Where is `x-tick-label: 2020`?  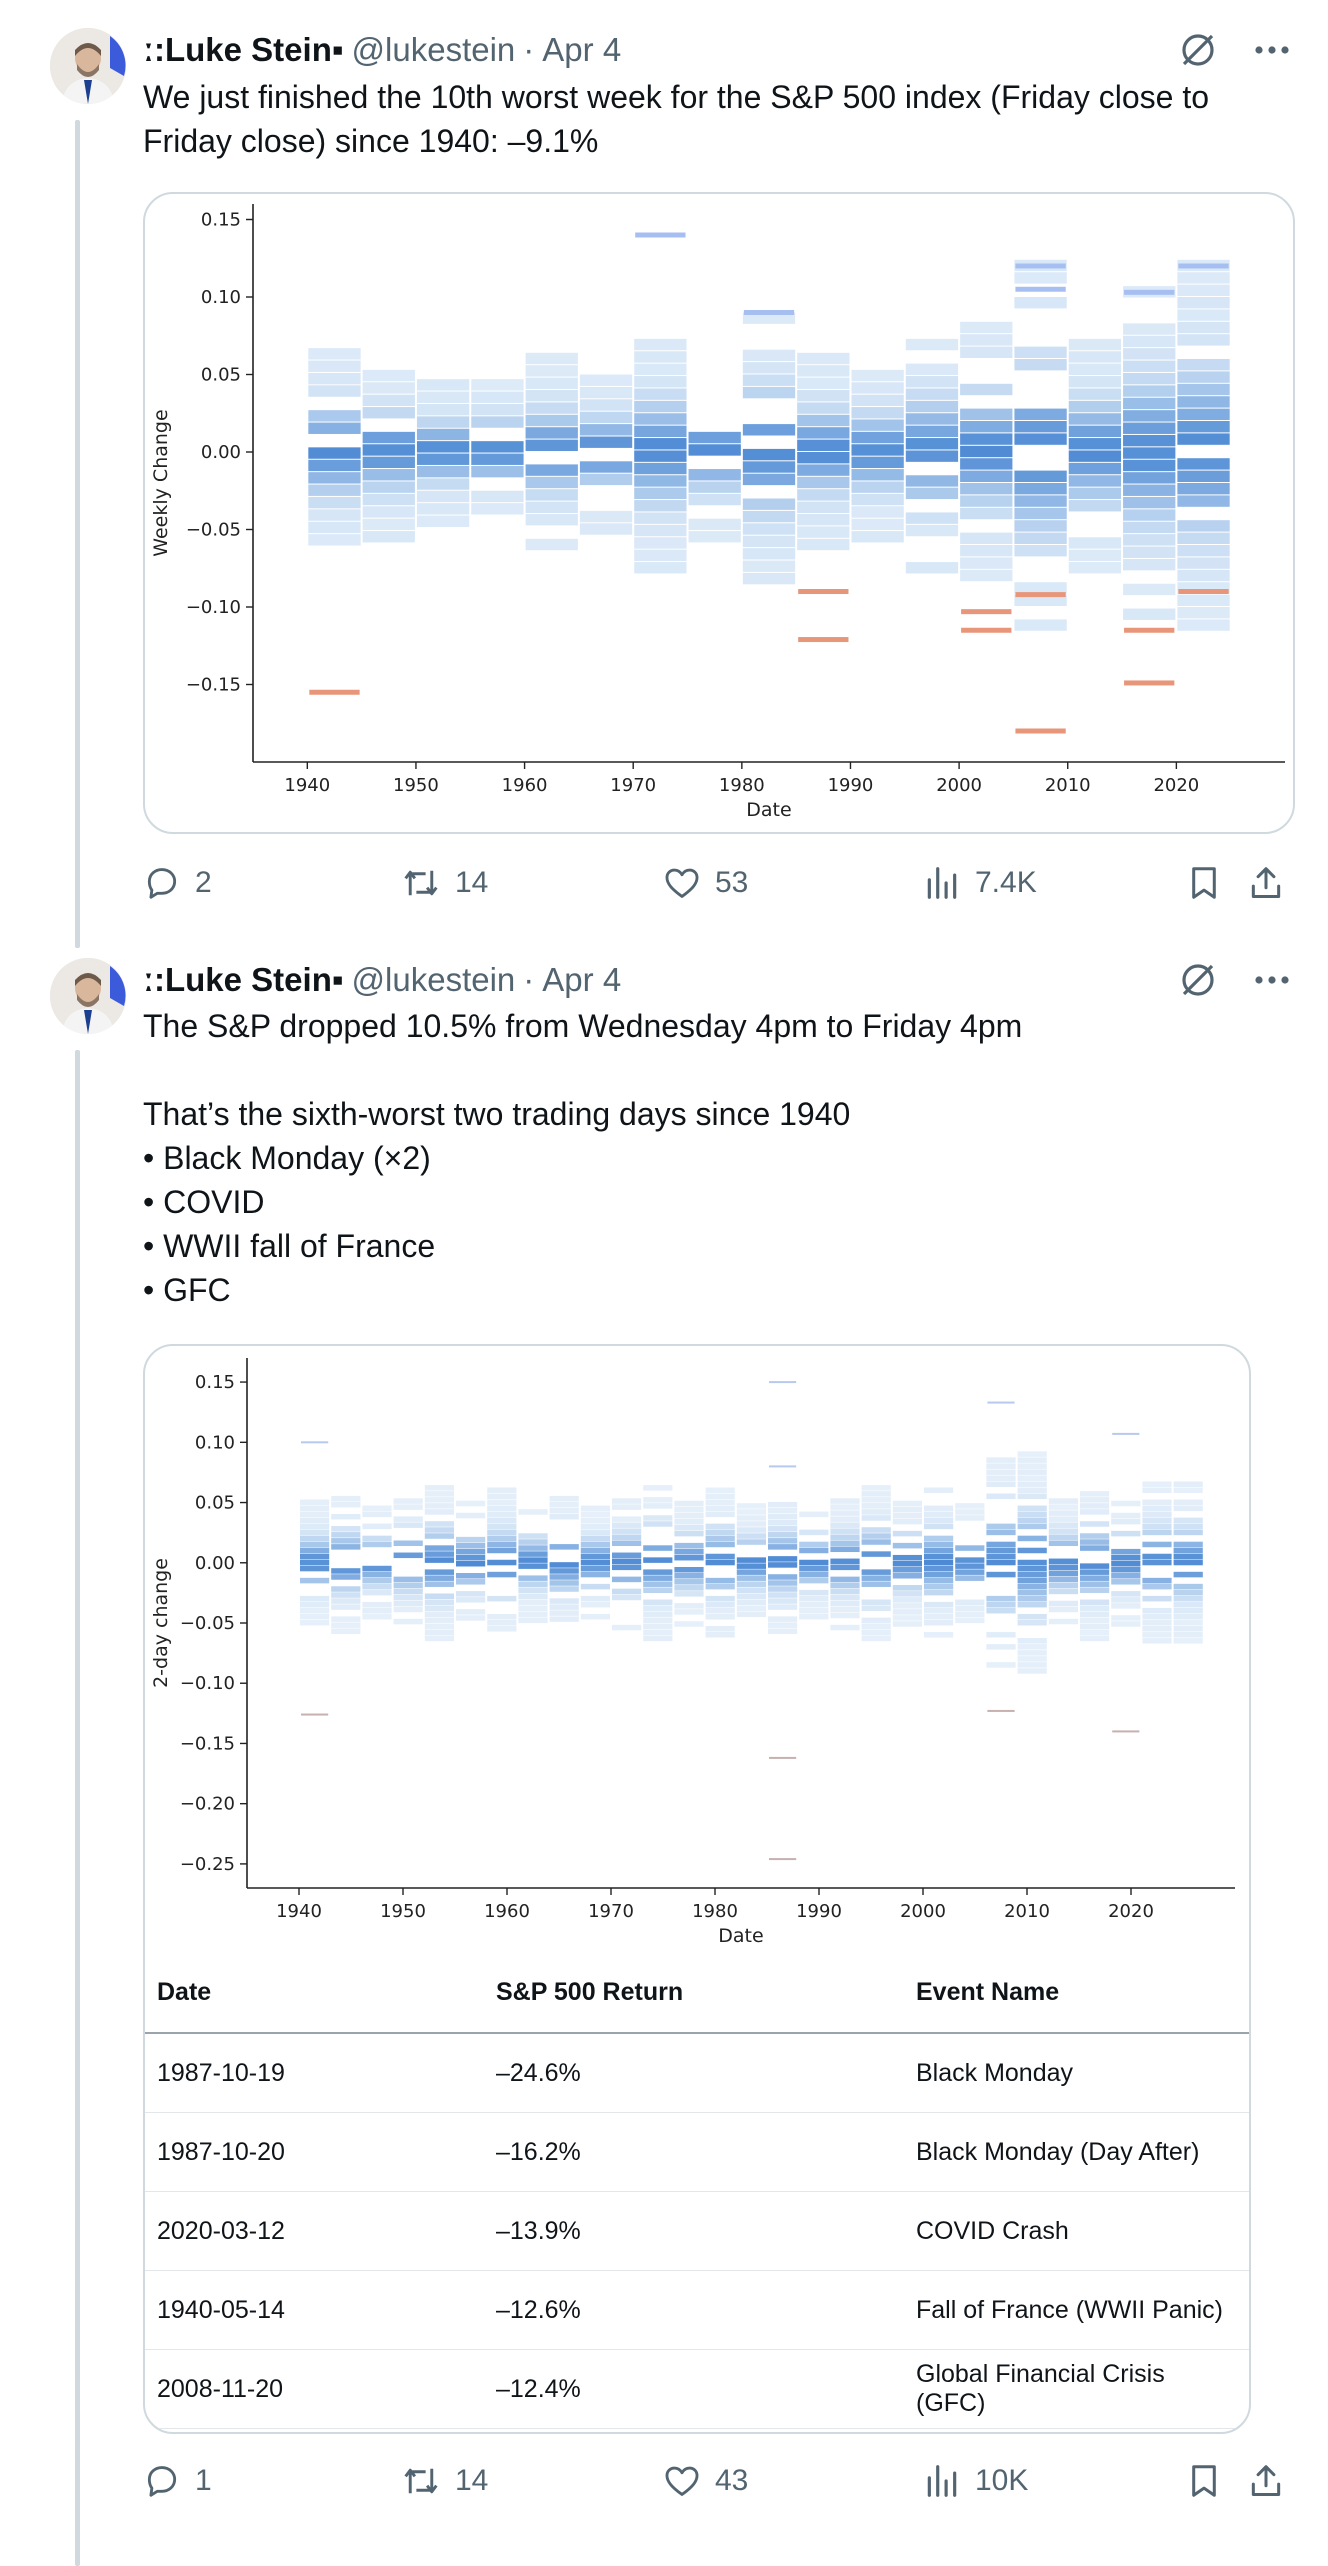 x-tick-label: 2020 is located at coordinates (1131, 1911).